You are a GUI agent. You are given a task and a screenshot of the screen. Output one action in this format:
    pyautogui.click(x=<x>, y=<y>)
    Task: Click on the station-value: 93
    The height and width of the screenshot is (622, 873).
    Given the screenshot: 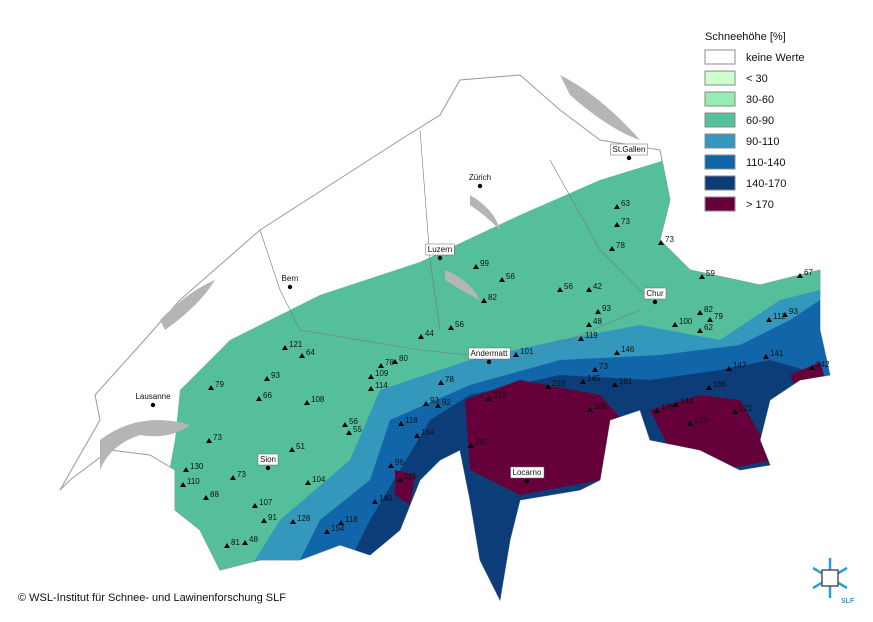 What is the action you would take?
    pyautogui.click(x=434, y=400)
    